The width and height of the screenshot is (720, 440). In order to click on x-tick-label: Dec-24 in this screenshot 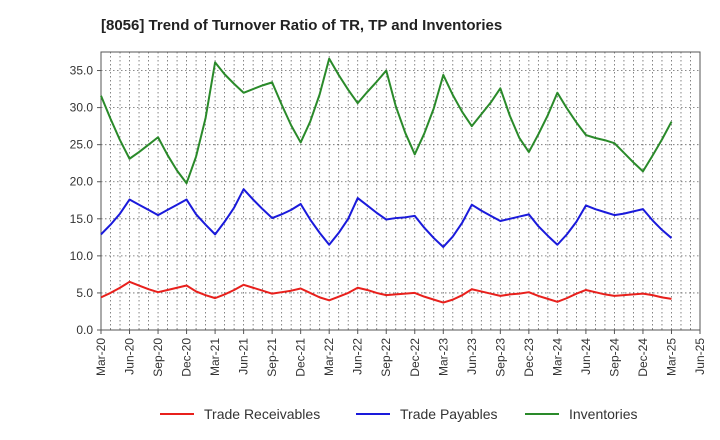, I will do `click(643, 357)`.